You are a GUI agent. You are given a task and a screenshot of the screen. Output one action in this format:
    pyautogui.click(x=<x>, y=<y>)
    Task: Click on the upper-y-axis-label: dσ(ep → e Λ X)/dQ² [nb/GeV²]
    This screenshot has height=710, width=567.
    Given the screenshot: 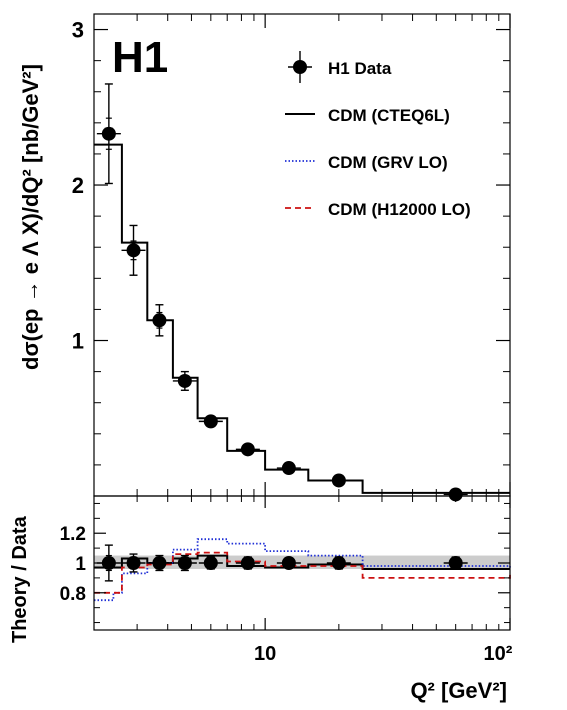 What is the action you would take?
    pyautogui.click(x=30, y=217)
    